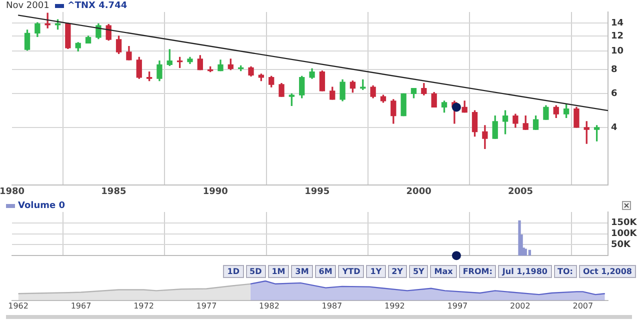 The width and height of the screenshot is (640, 320). I want to click on text: 2Y, so click(397, 271).